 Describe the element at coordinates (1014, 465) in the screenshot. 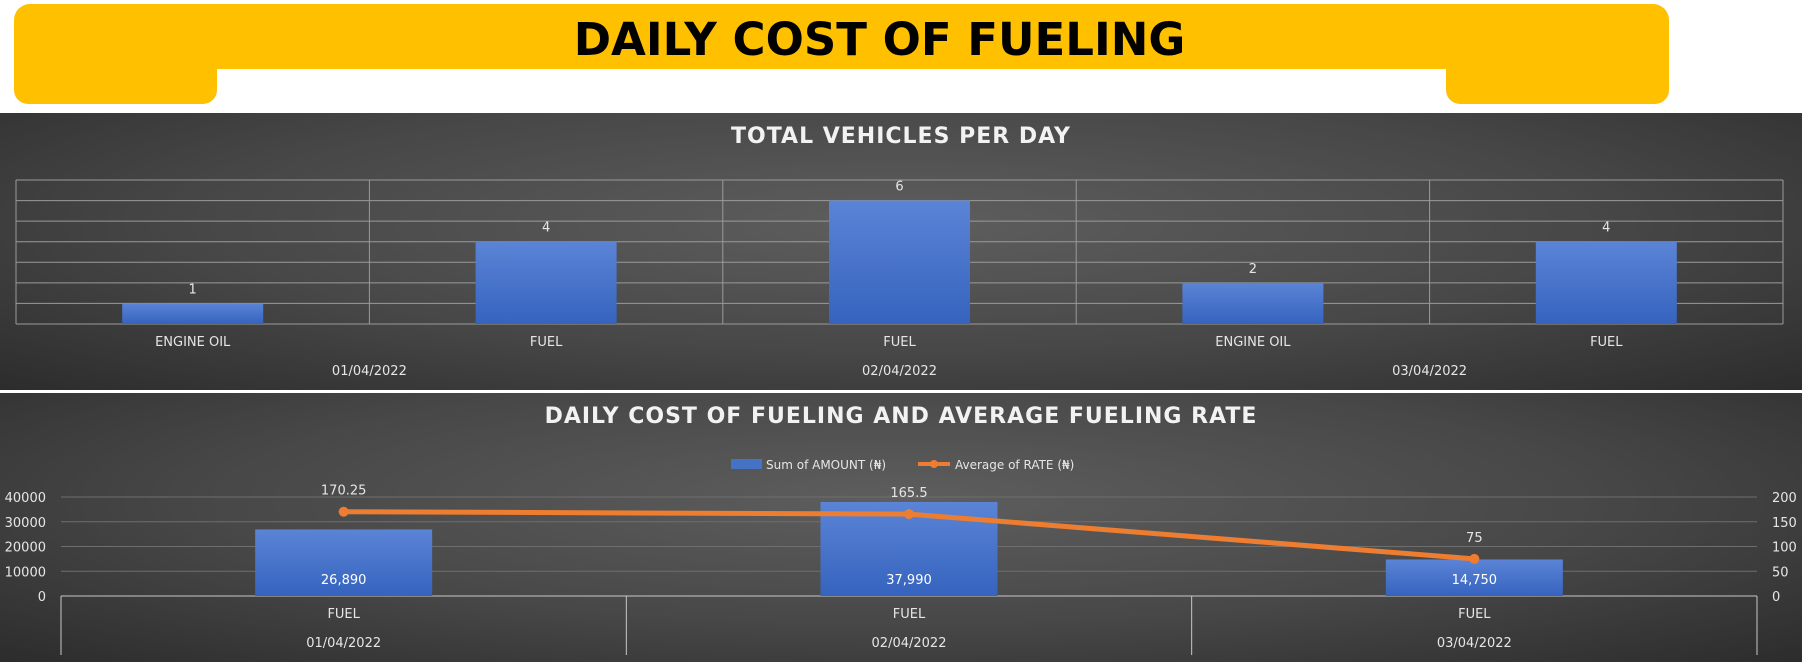

I see `legend-label: Average of RATE (₦)` at that location.